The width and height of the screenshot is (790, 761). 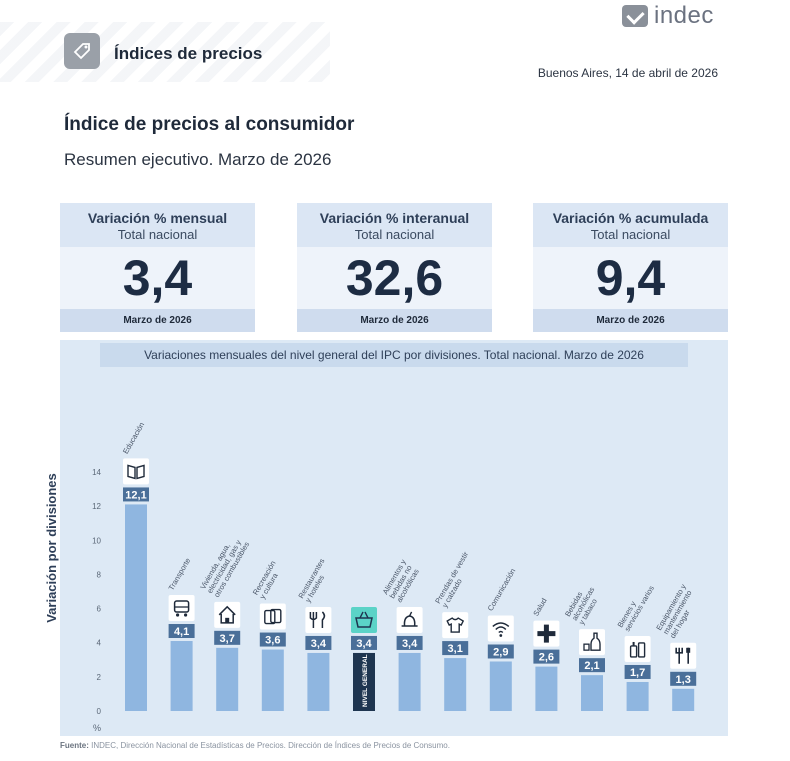 I want to click on value-label: 4,1, so click(x=181, y=632).